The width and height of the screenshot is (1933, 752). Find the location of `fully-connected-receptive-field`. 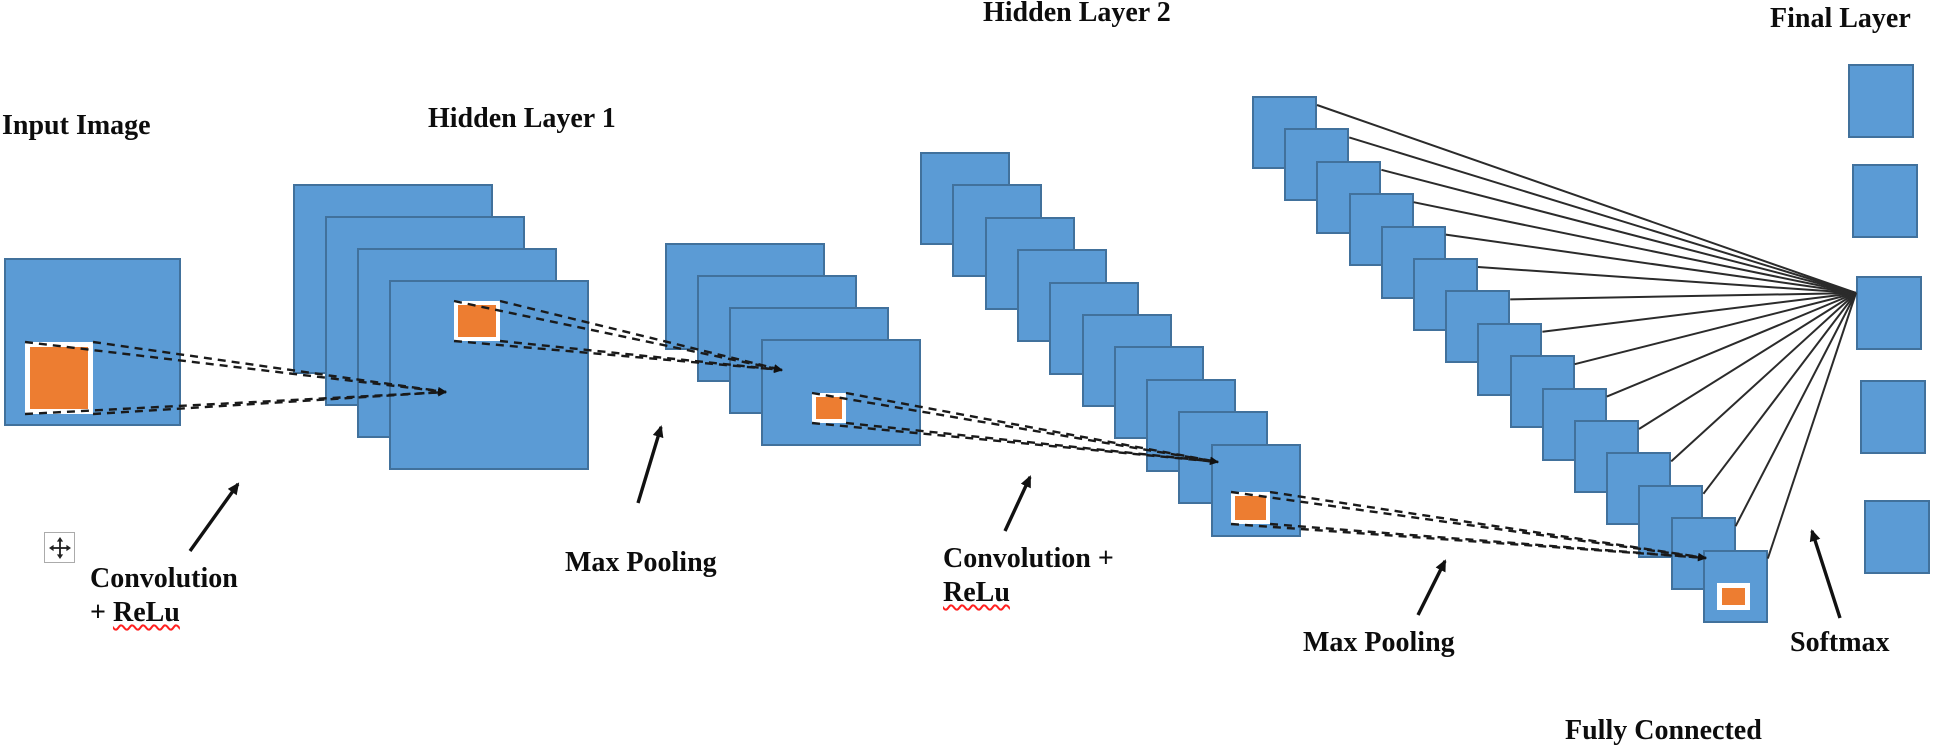

fully-connected-receptive-field is located at coordinates (1733, 596).